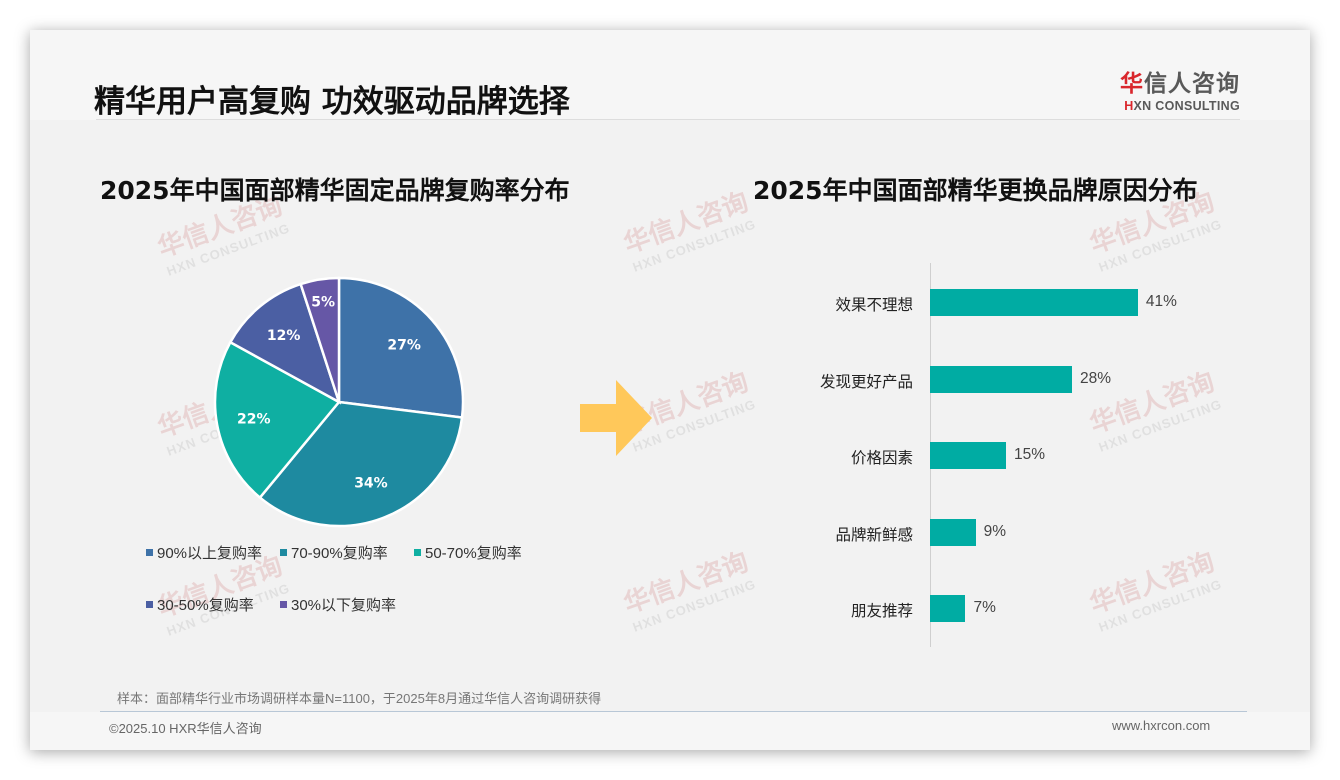  I want to click on right-arrow-icon, so click(616, 418).